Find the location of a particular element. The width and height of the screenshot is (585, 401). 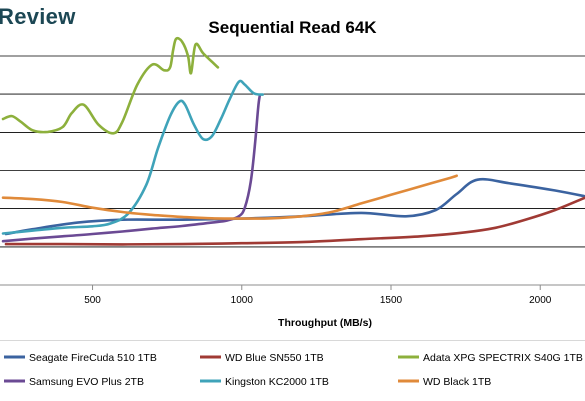

legend-label-4: Kingston KC2000 1TB is located at coordinates (277, 382).